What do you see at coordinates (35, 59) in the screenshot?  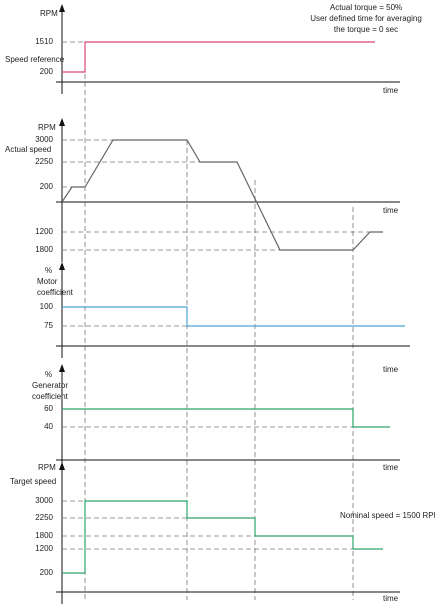 I see `panel-label: Speed reference` at bounding box center [35, 59].